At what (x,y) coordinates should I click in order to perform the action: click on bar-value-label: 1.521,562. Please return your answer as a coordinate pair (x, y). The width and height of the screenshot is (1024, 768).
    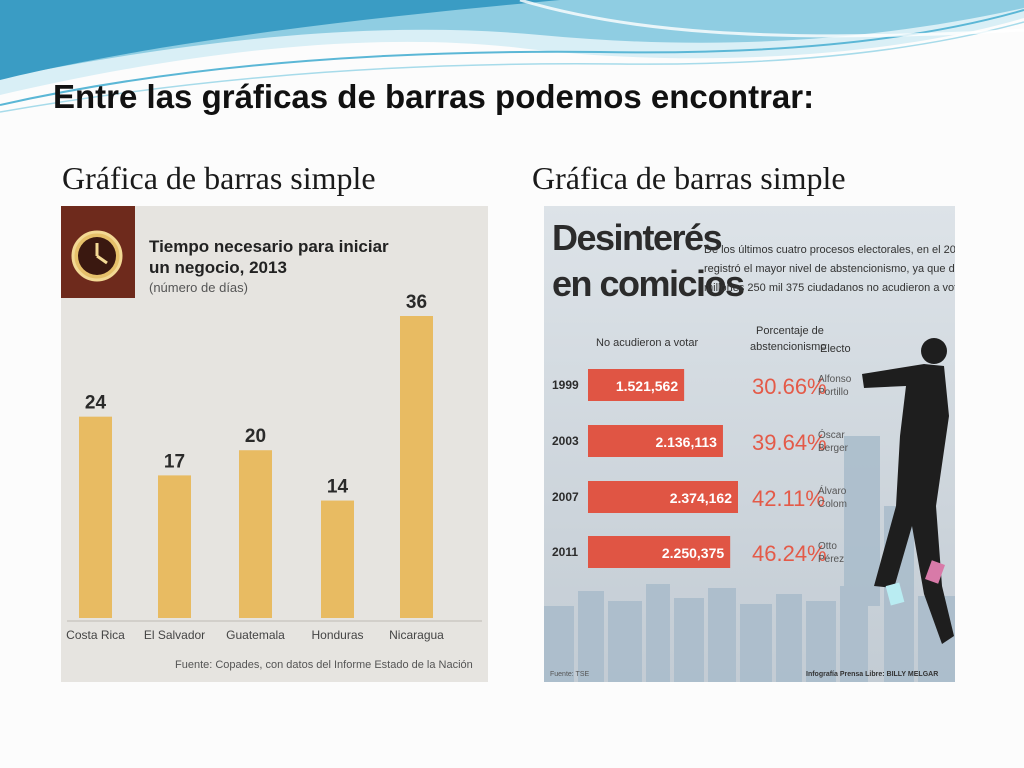
    Looking at the image, I should click on (647, 386).